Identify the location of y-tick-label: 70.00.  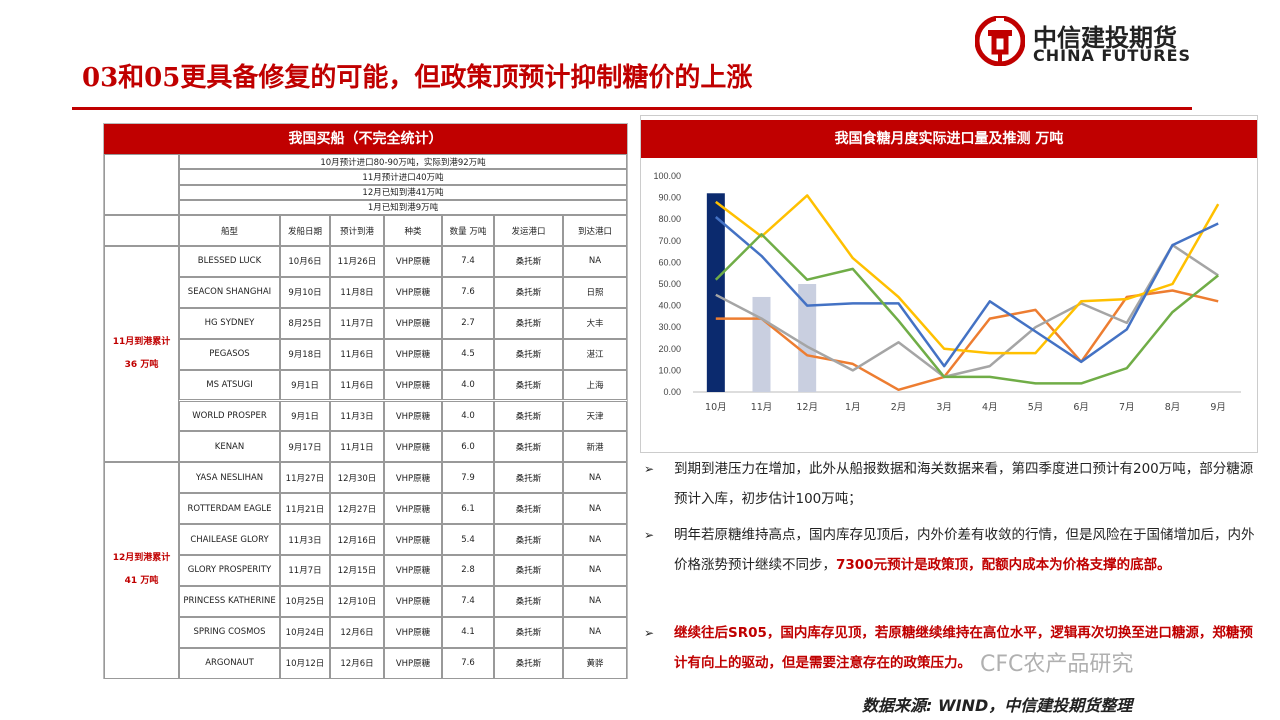
(669, 241).